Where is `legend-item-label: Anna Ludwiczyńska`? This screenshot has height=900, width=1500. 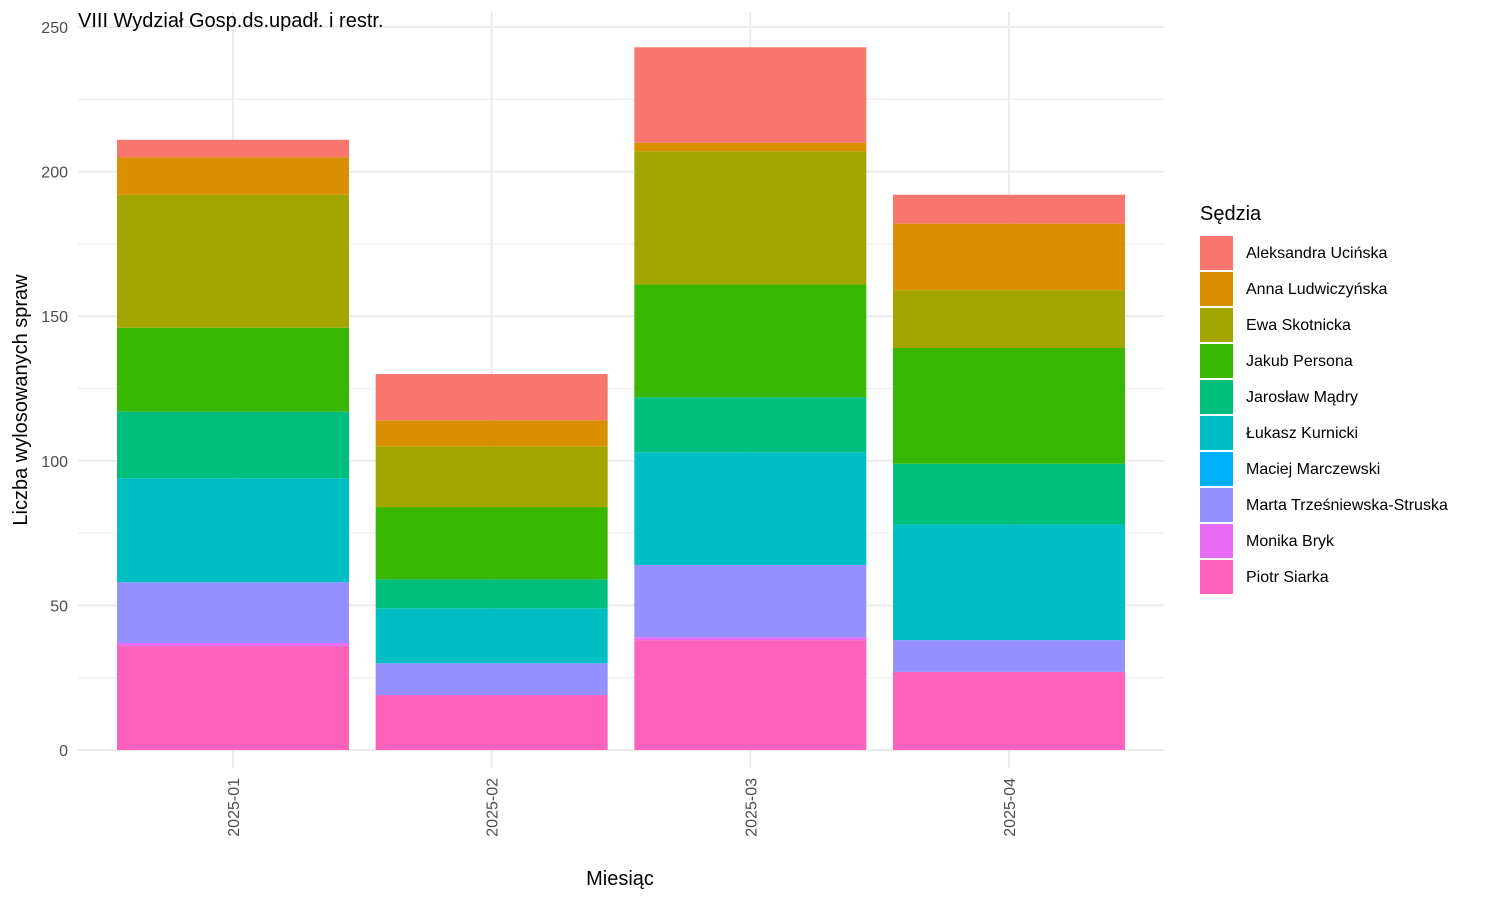 legend-item-label: Anna Ludwiczyńska is located at coordinates (1317, 289).